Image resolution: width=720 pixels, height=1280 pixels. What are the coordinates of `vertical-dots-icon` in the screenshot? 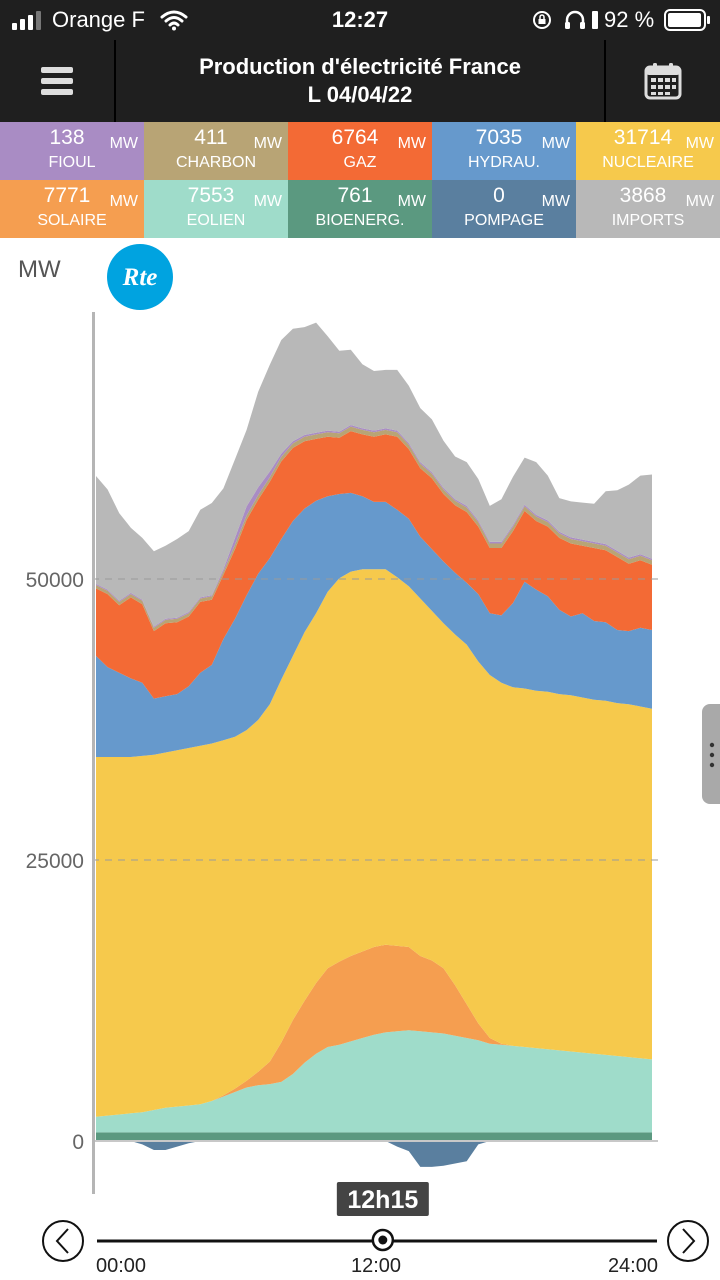 It's located at (712, 755).